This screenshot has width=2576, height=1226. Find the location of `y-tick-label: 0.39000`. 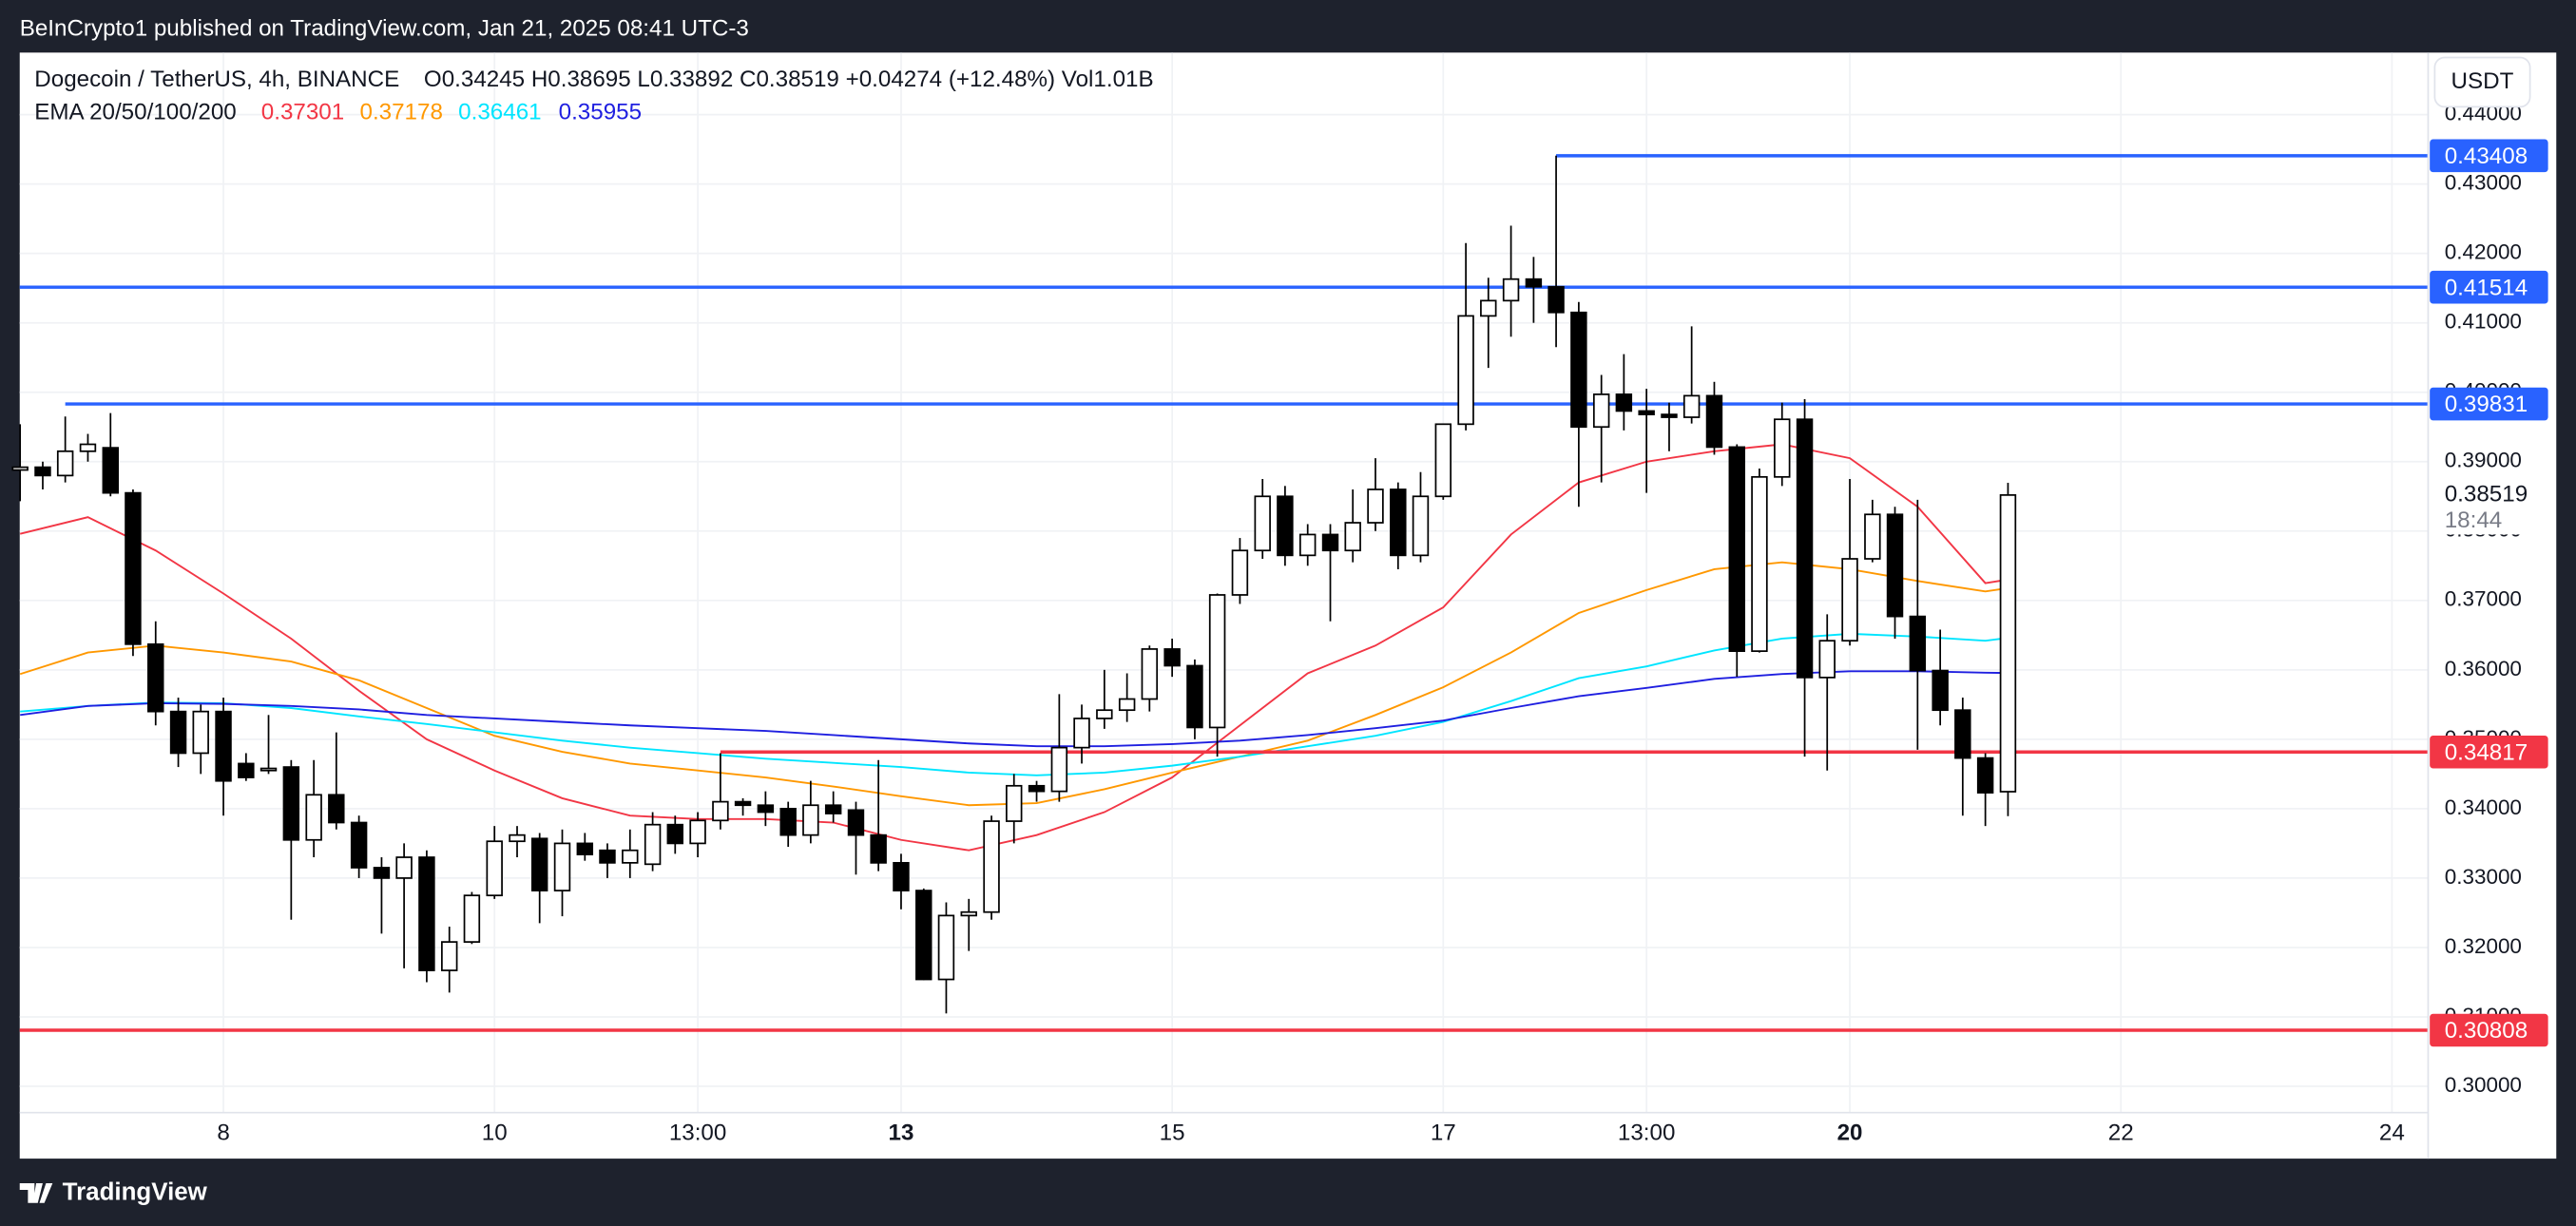

y-tick-label: 0.39000 is located at coordinates (2484, 461).